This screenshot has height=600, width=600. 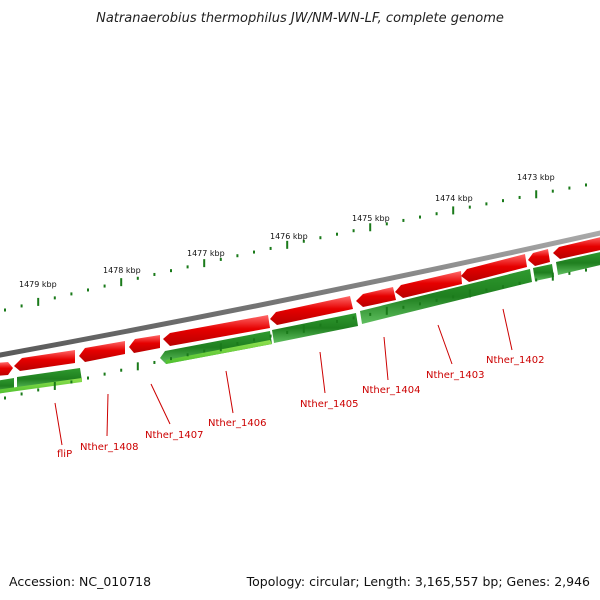 What do you see at coordinates (174, 435) in the screenshot?
I see `gene-label-Nther-1407: Nther_1407` at bounding box center [174, 435].